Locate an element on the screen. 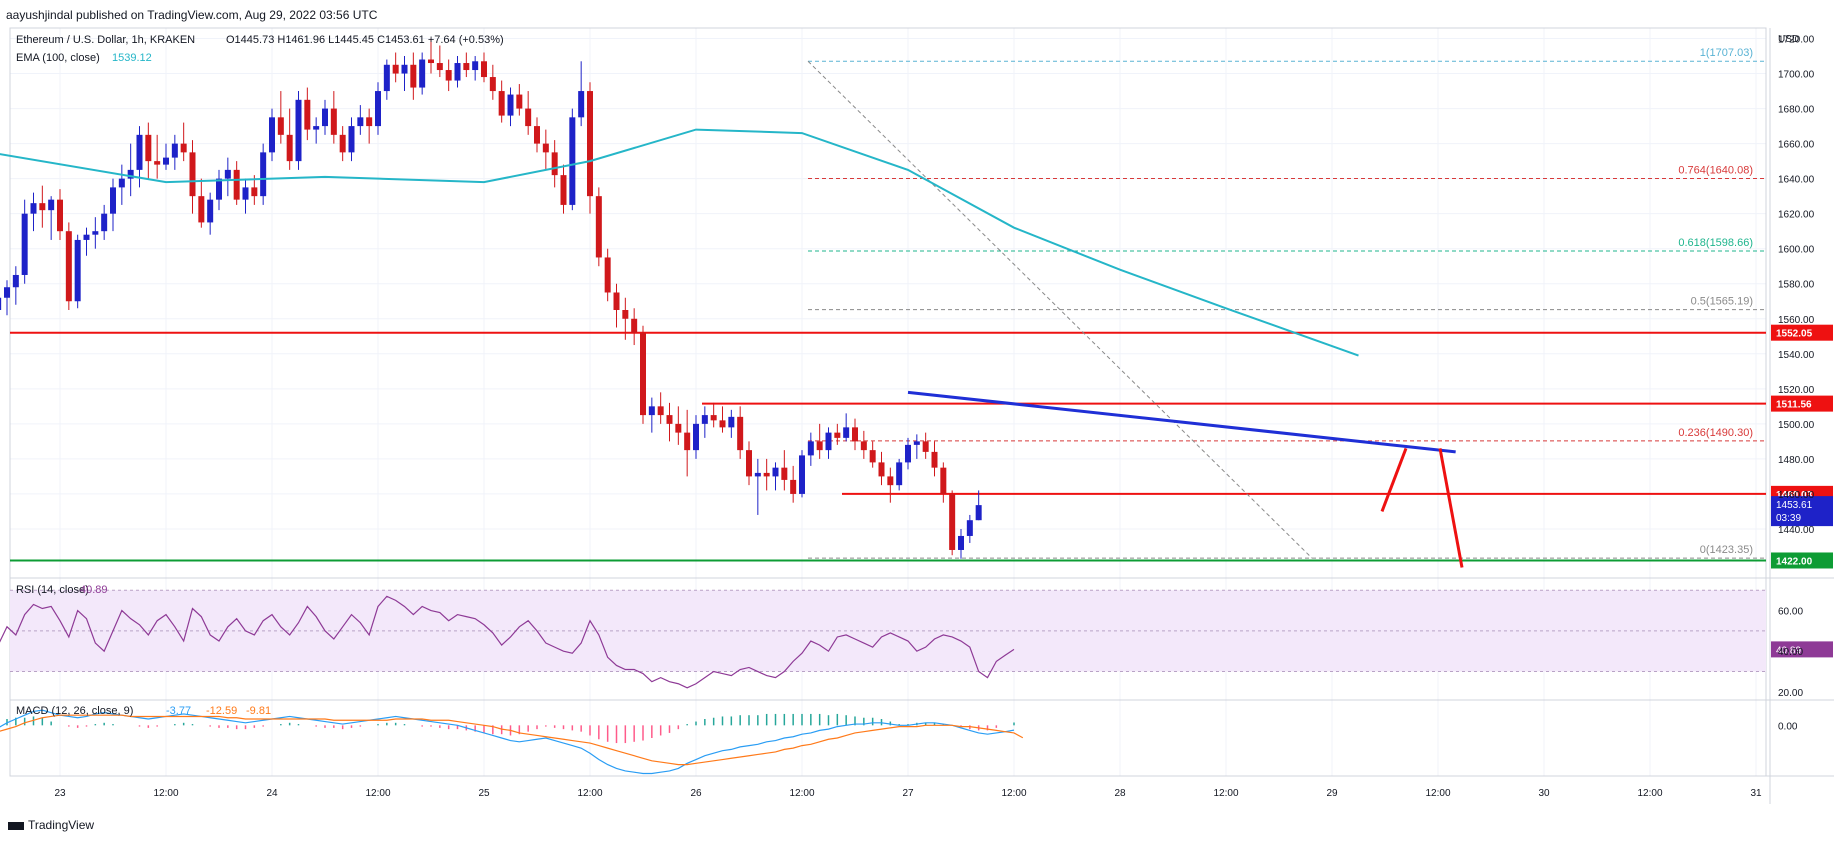 Image resolution: width=1834 pixels, height=845 pixels. time-tick-label: 29 is located at coordinates (1332, 793).